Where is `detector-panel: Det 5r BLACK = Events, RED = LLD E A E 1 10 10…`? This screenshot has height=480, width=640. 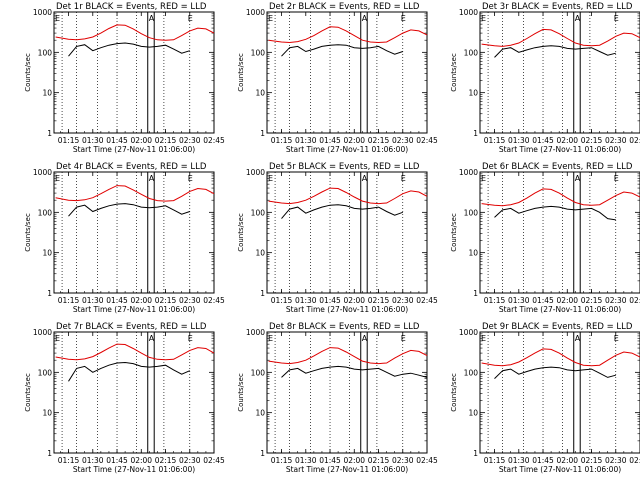 detector-panel: Det 5r BLACK = Events, RED = LLD E A E 1 10 10… is located at coordinates (337, 238).